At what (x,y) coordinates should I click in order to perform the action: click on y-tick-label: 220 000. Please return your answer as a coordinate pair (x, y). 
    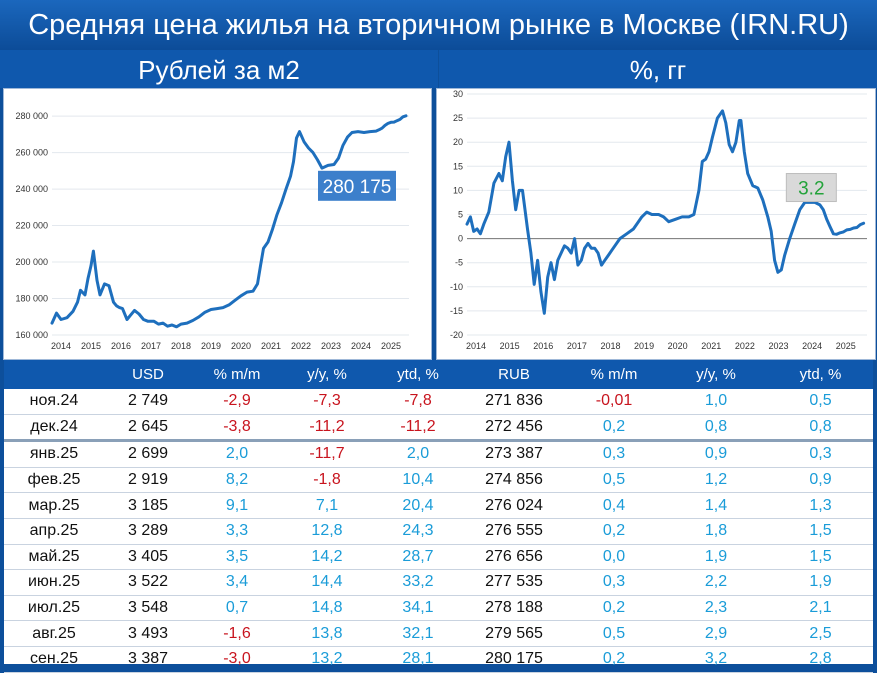
    Looking at the image, I should click on (31, 226).